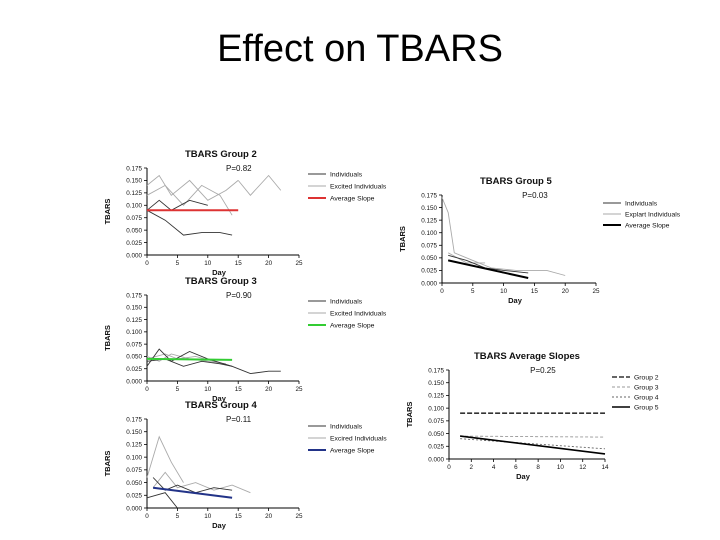 The height and width of the screenshot is (540, 720). What do you see at coordinates (535, 195) in the screenshot?
I see `p-value: P=0.03` at bounding box center [535, 195].